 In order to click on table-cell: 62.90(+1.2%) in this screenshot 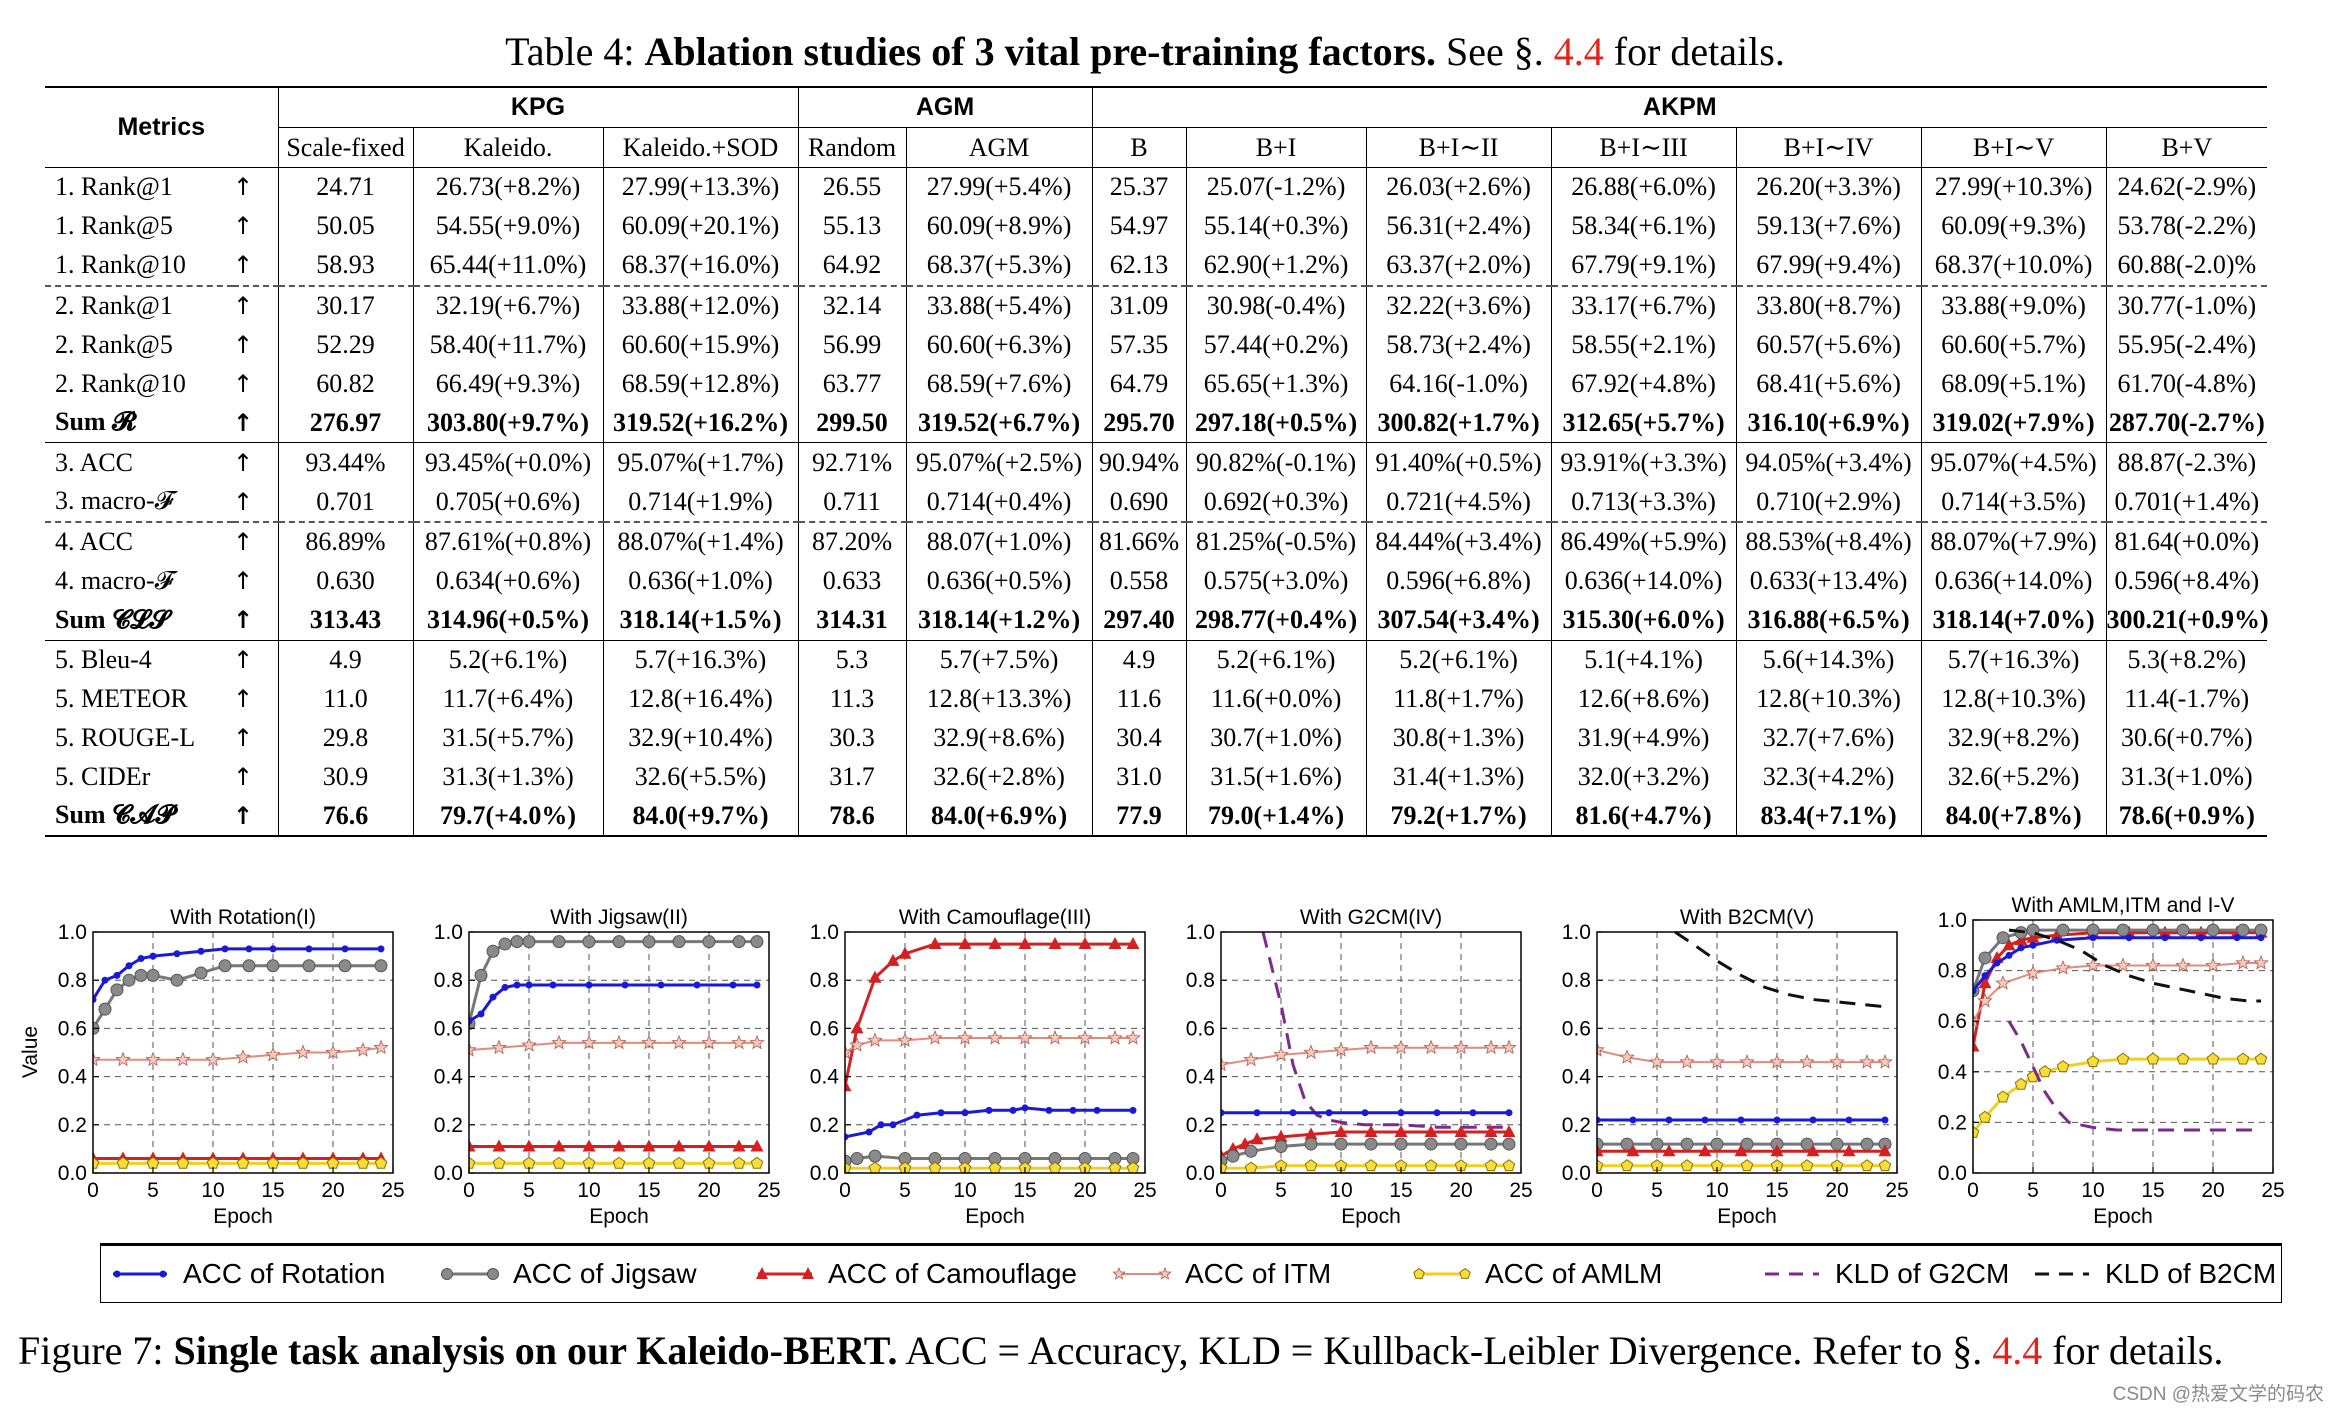, I will do `click(1276, 266)`.